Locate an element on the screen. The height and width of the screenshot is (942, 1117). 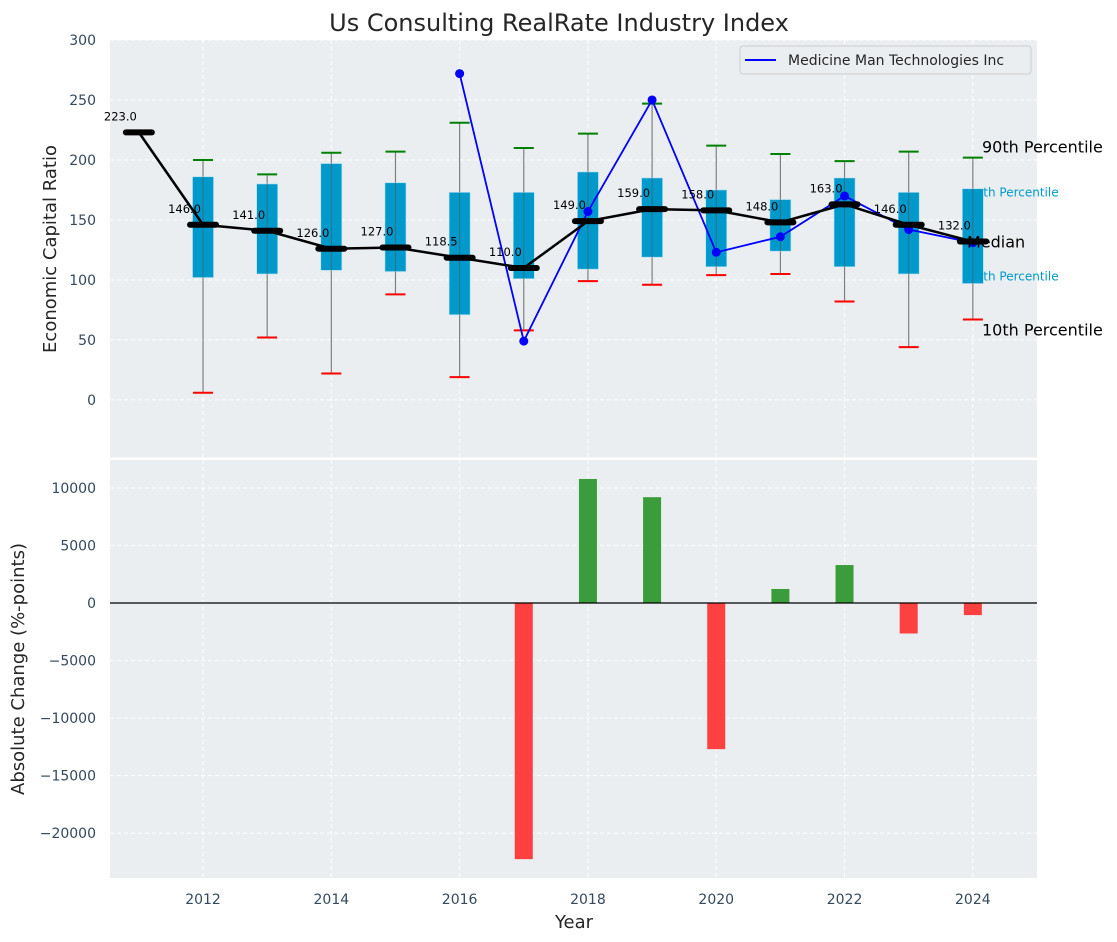
top-y-tick-label: 100 is located at coordinates (82, 281).